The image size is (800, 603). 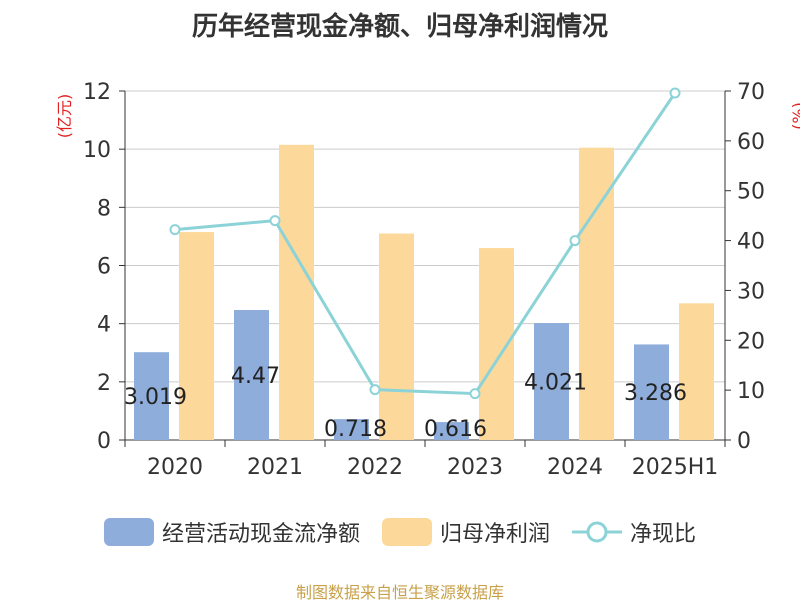 What do you see at coordinates (64, 116) in the screenshot?
I see `y-left-unit-label: (亿元)` at bounding box center [64, 116].